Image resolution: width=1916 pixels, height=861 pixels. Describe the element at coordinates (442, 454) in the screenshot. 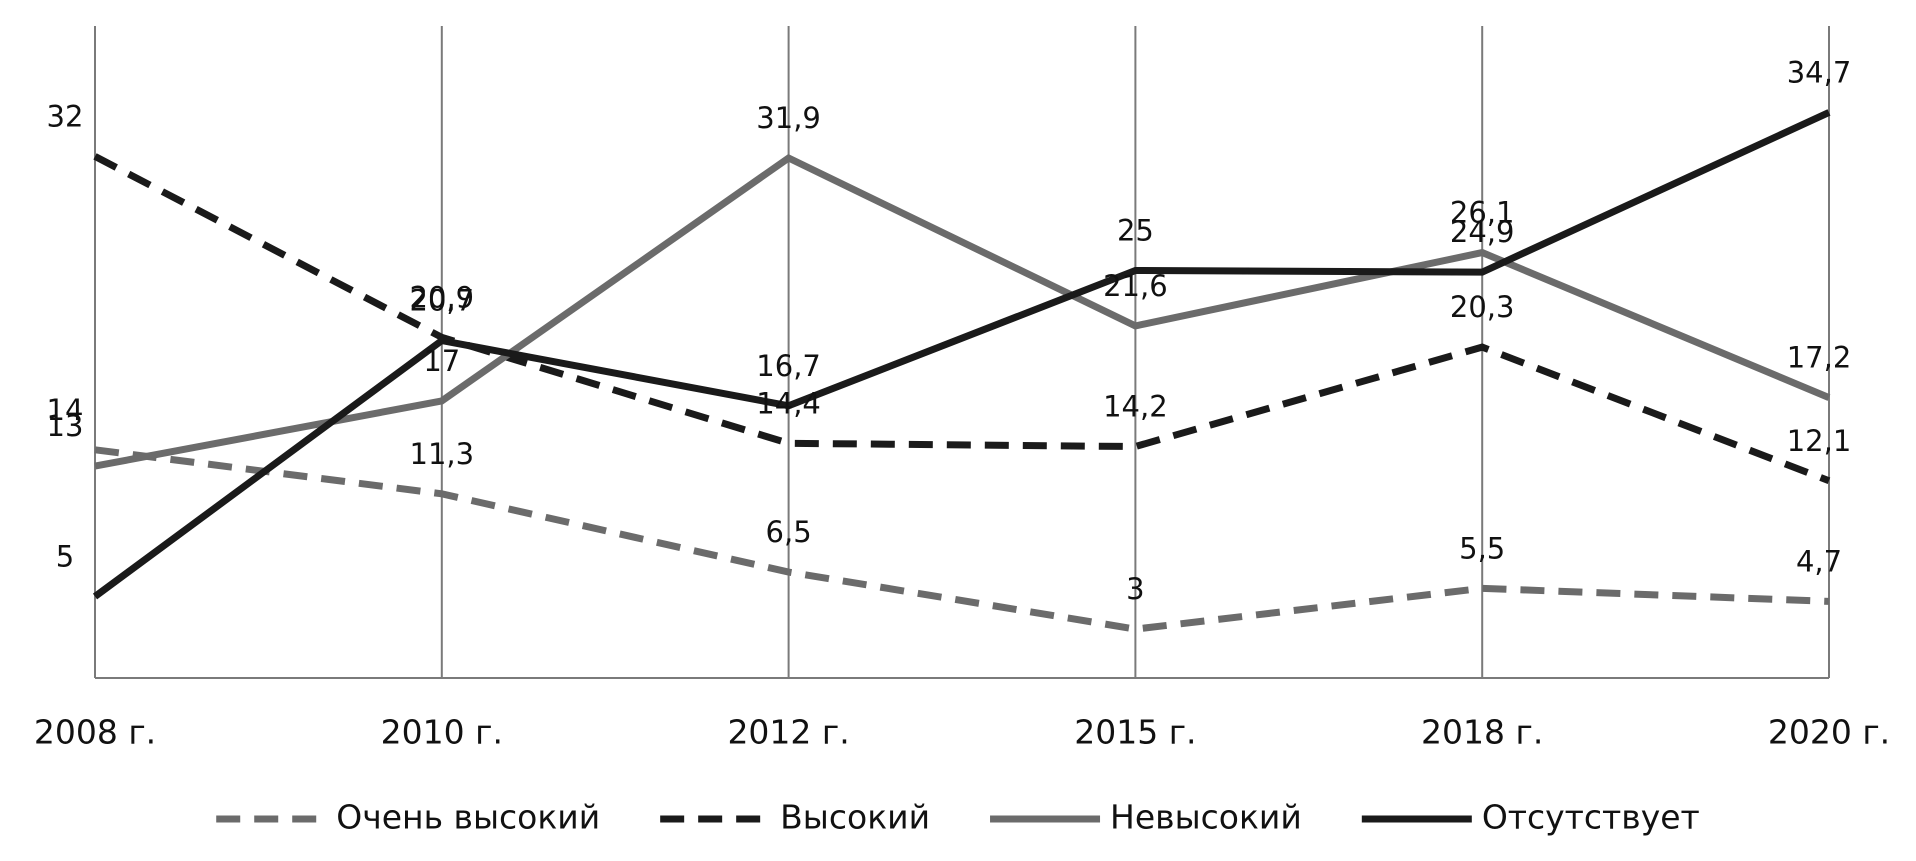

I see `data-label: 11,3` at that location.